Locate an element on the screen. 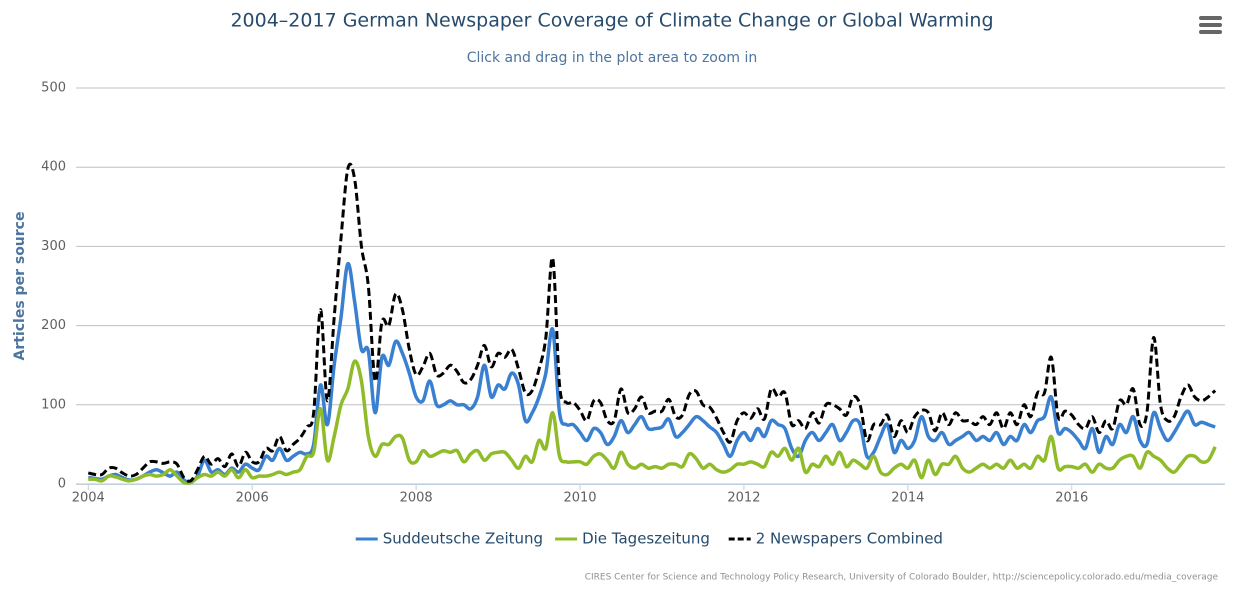 This screenshot has height=597, width=1235. x-tick-label: 2004 is located at coordinates (88, 498).